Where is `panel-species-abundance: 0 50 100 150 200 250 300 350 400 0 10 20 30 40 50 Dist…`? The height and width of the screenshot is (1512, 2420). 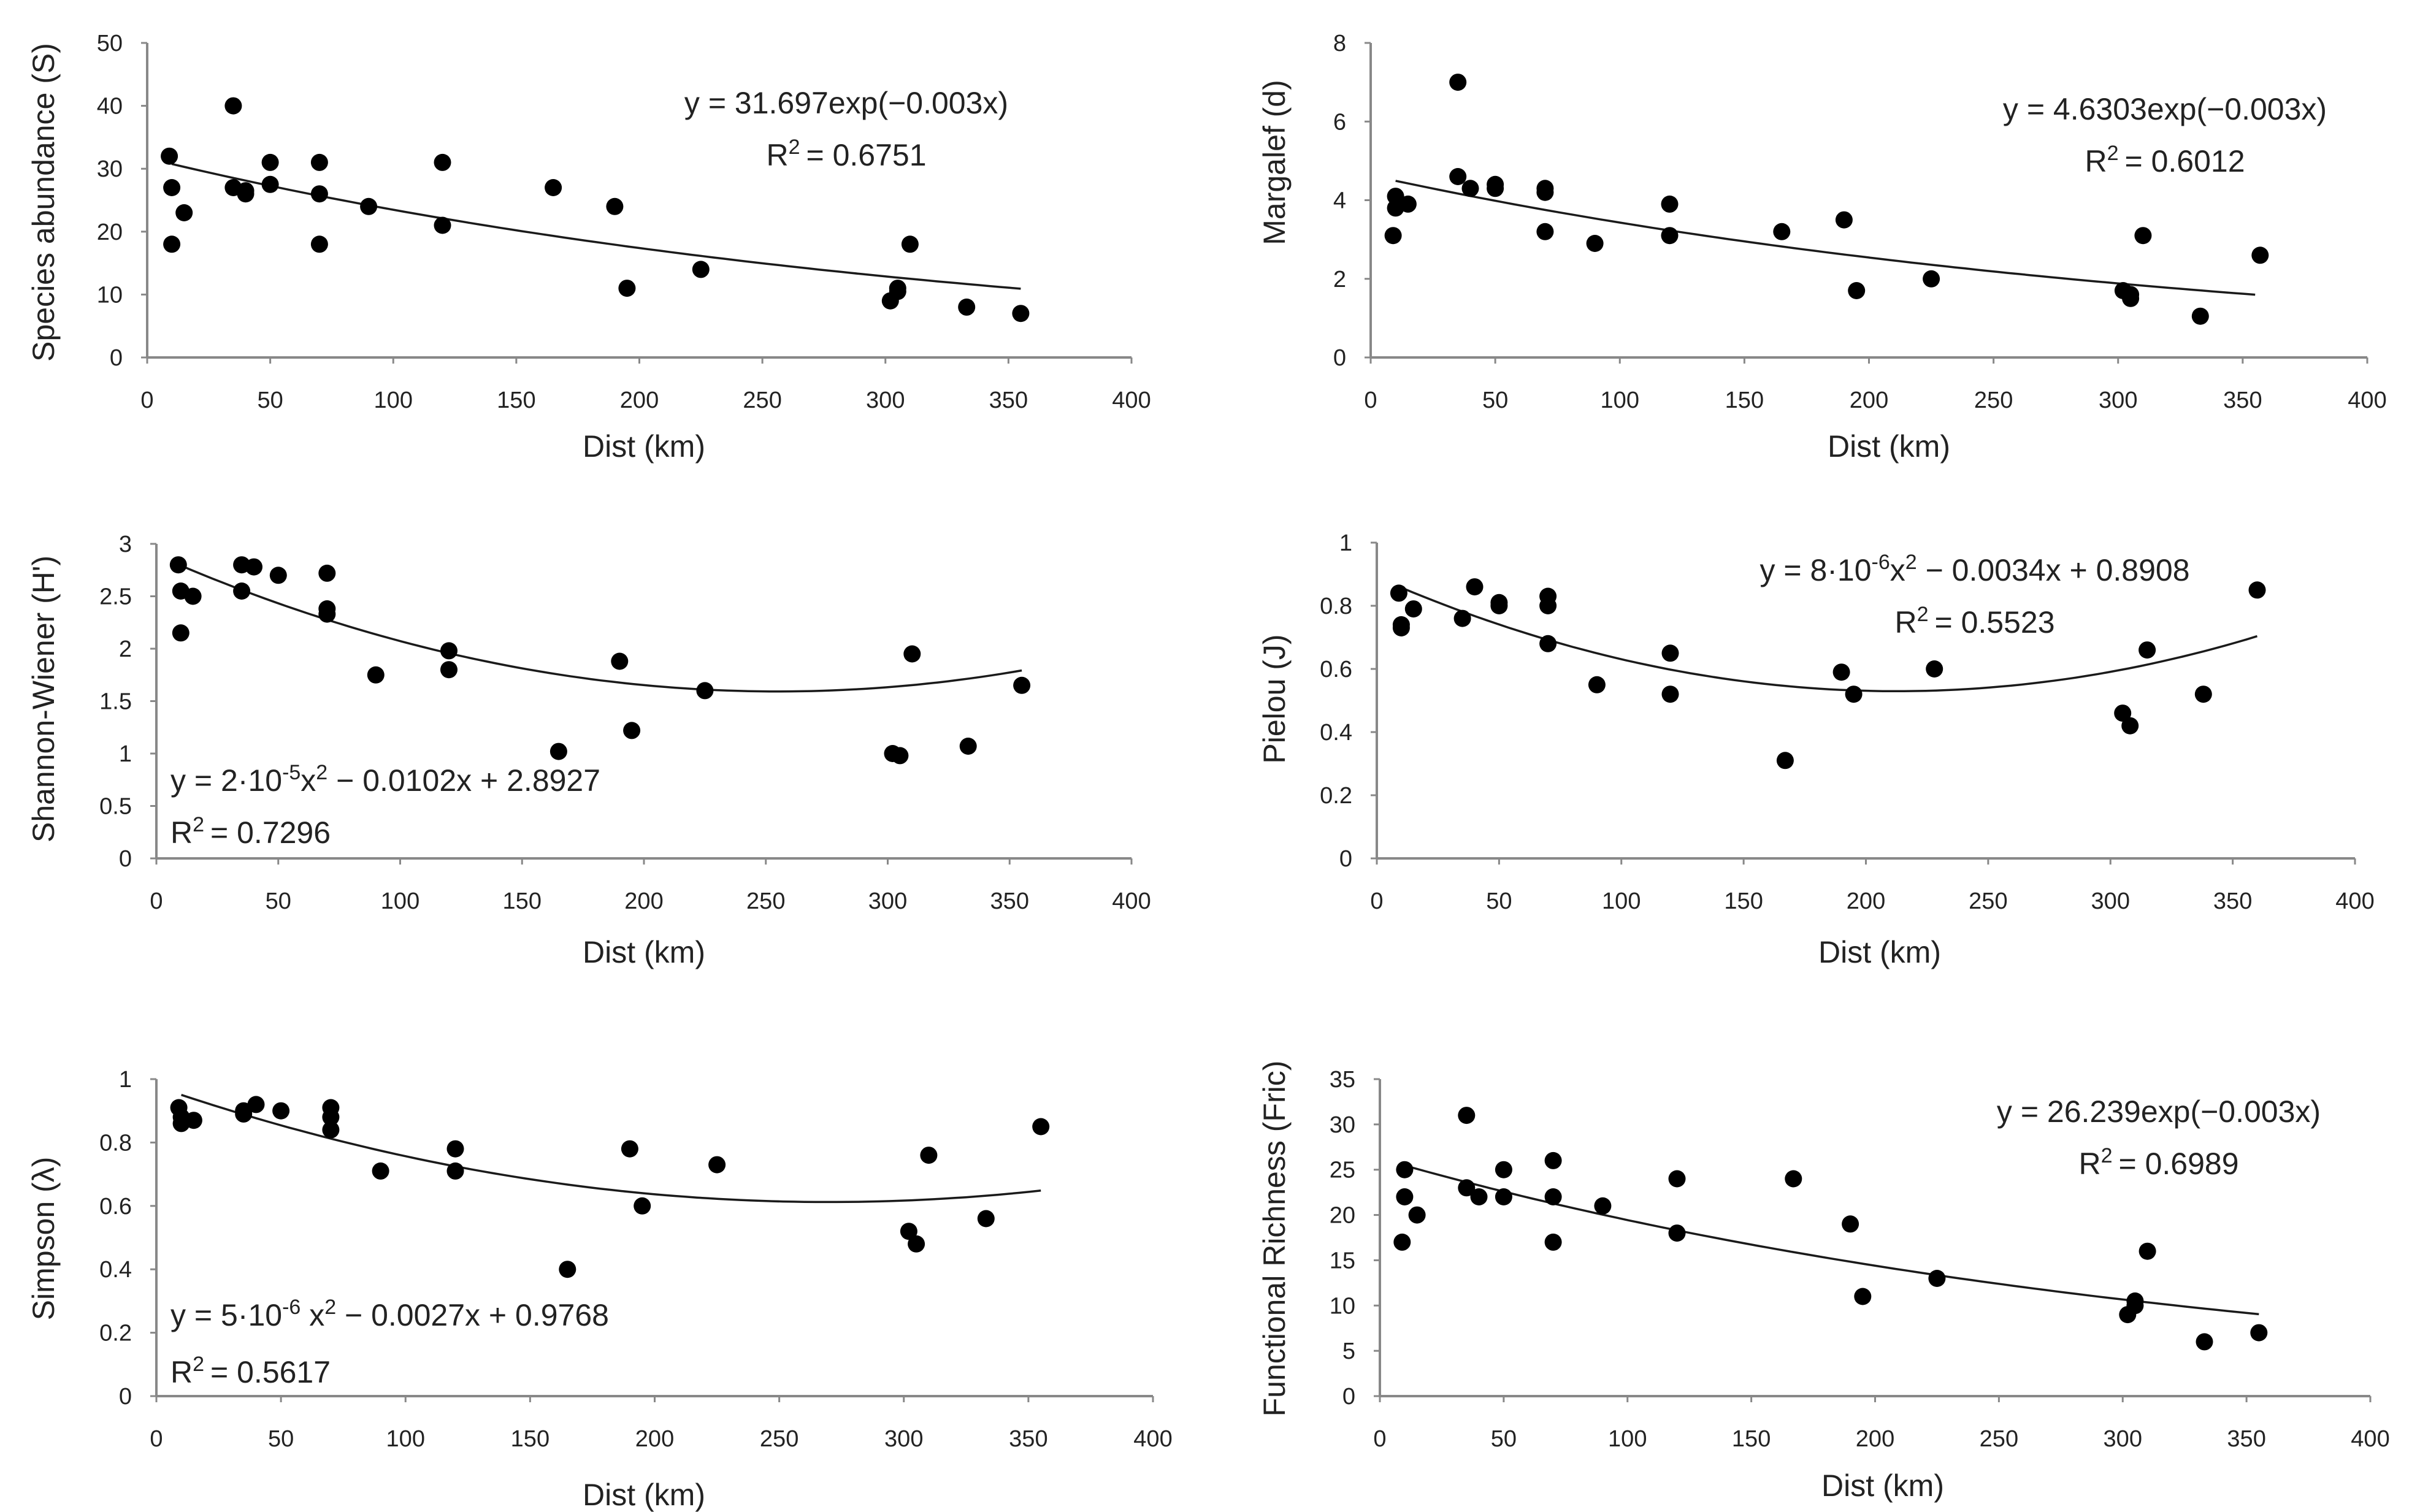
panel-species-abundance: 0 50 100 150 200 250 300 350 400 0 10 20 30 40 50 Dist… is located at coordinates (588, 247).